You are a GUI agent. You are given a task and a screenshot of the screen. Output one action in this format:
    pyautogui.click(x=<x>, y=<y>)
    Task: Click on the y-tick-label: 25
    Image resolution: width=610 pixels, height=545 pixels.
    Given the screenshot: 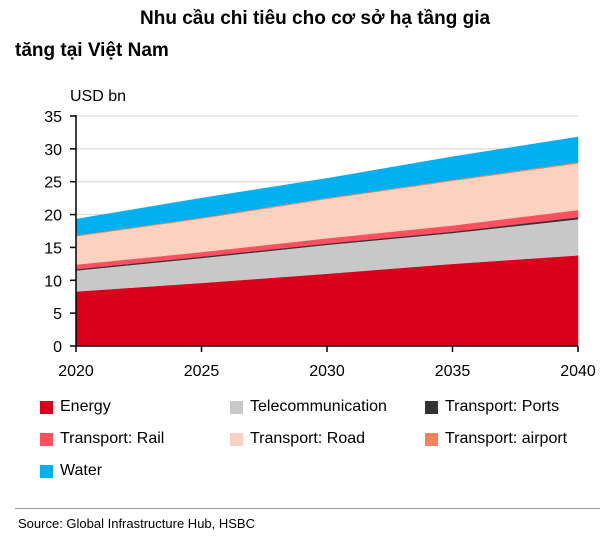 What is the action you would take?
    pyautogui.click(x=53, y=183)
    